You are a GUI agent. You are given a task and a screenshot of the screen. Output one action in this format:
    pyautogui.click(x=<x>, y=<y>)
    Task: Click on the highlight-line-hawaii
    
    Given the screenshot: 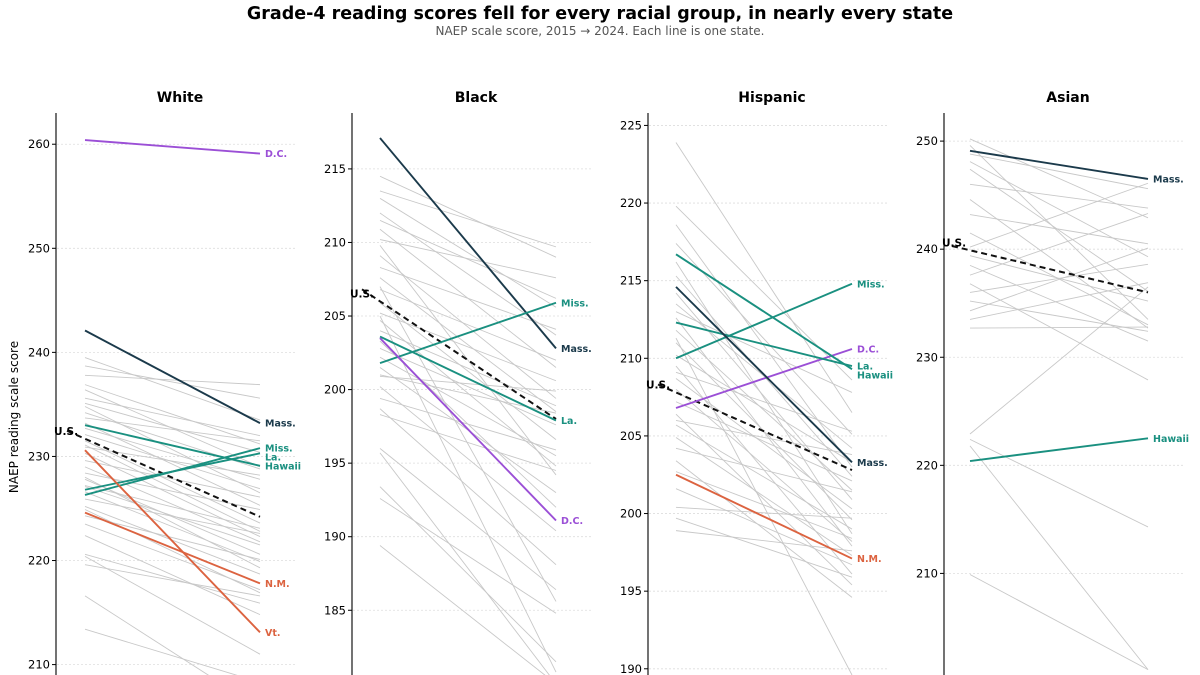 What is the action you would take?
    pyautogui.click(x=764, y=311)
    